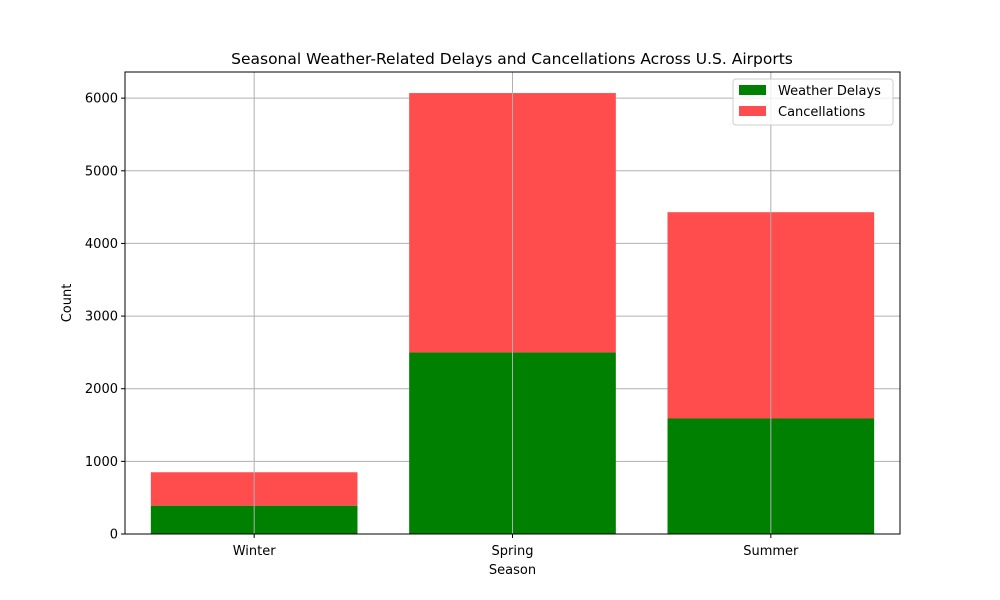 Image resolution: width=1000 pixels, height=600 pixels. I want to click on y-tick-label: 1000, so click(101, 462).